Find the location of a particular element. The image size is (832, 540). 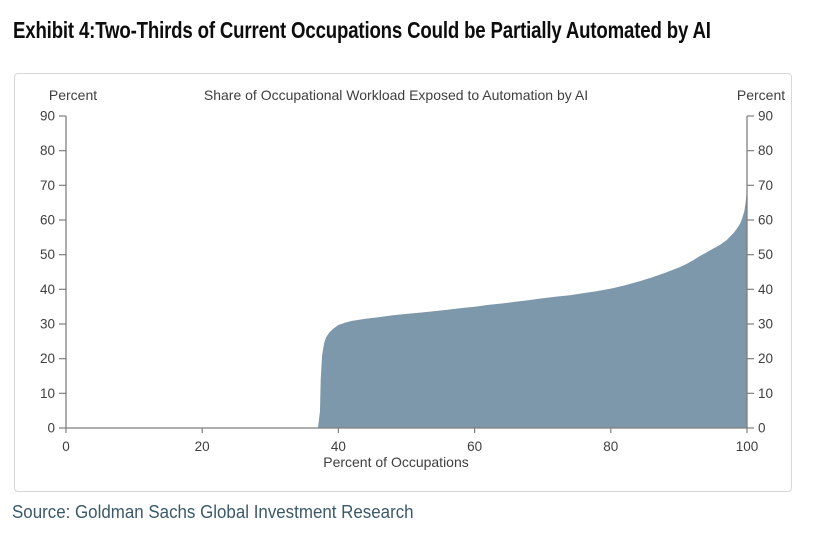

y-tick-label-right: 20 is located at coordinates (765, 358).